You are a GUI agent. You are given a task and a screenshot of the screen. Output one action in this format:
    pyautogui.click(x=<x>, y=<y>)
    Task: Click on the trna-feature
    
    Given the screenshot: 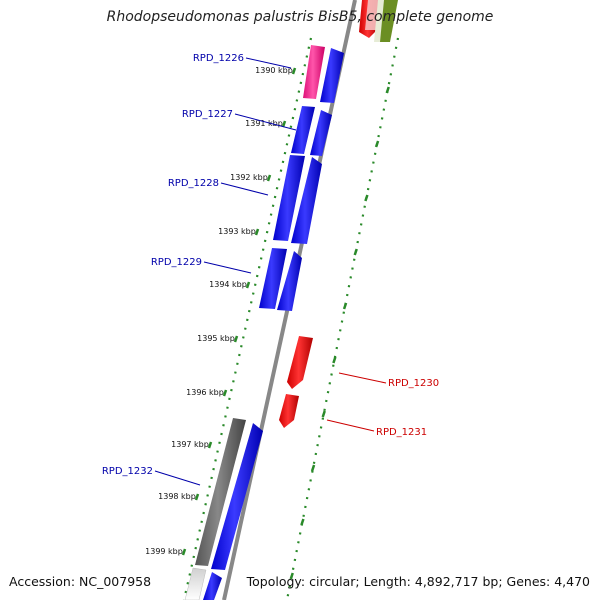 What is the action you would take?
    pyautogui.click(x=314, y=72)
    